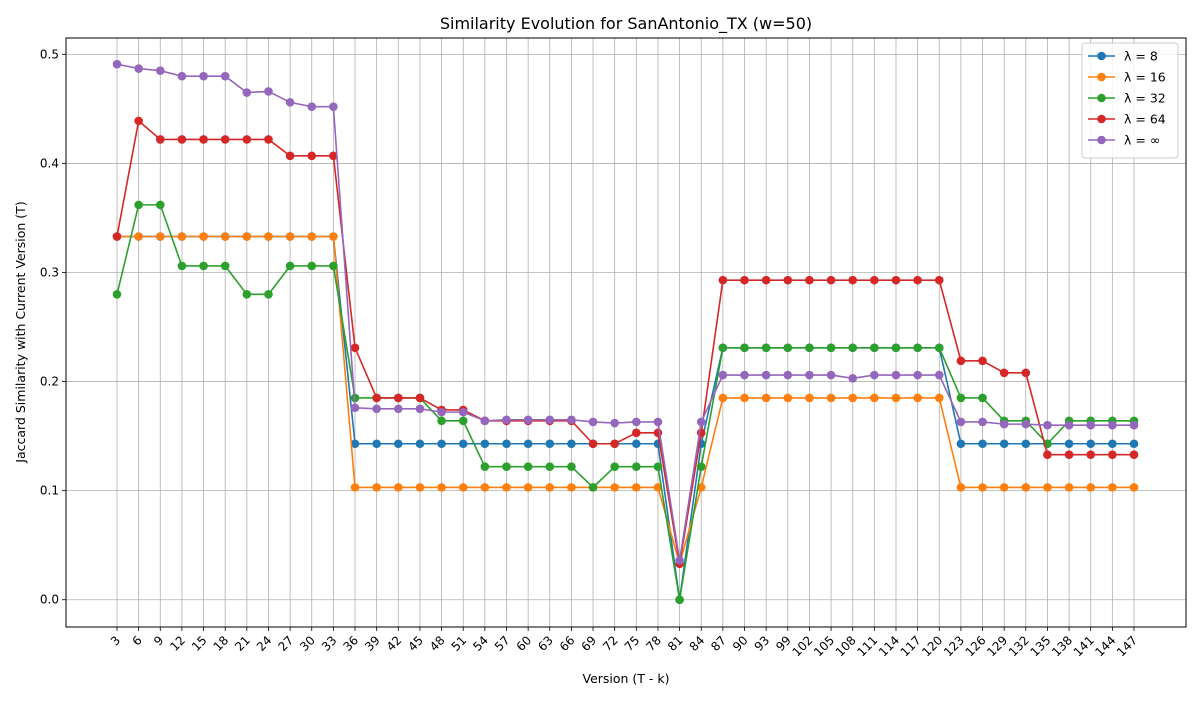 This screenshot has width=1200, height=704. Describe the element at coordinates (911, 646) in the screenshot. I see `x-tick-label: 117` at that location.